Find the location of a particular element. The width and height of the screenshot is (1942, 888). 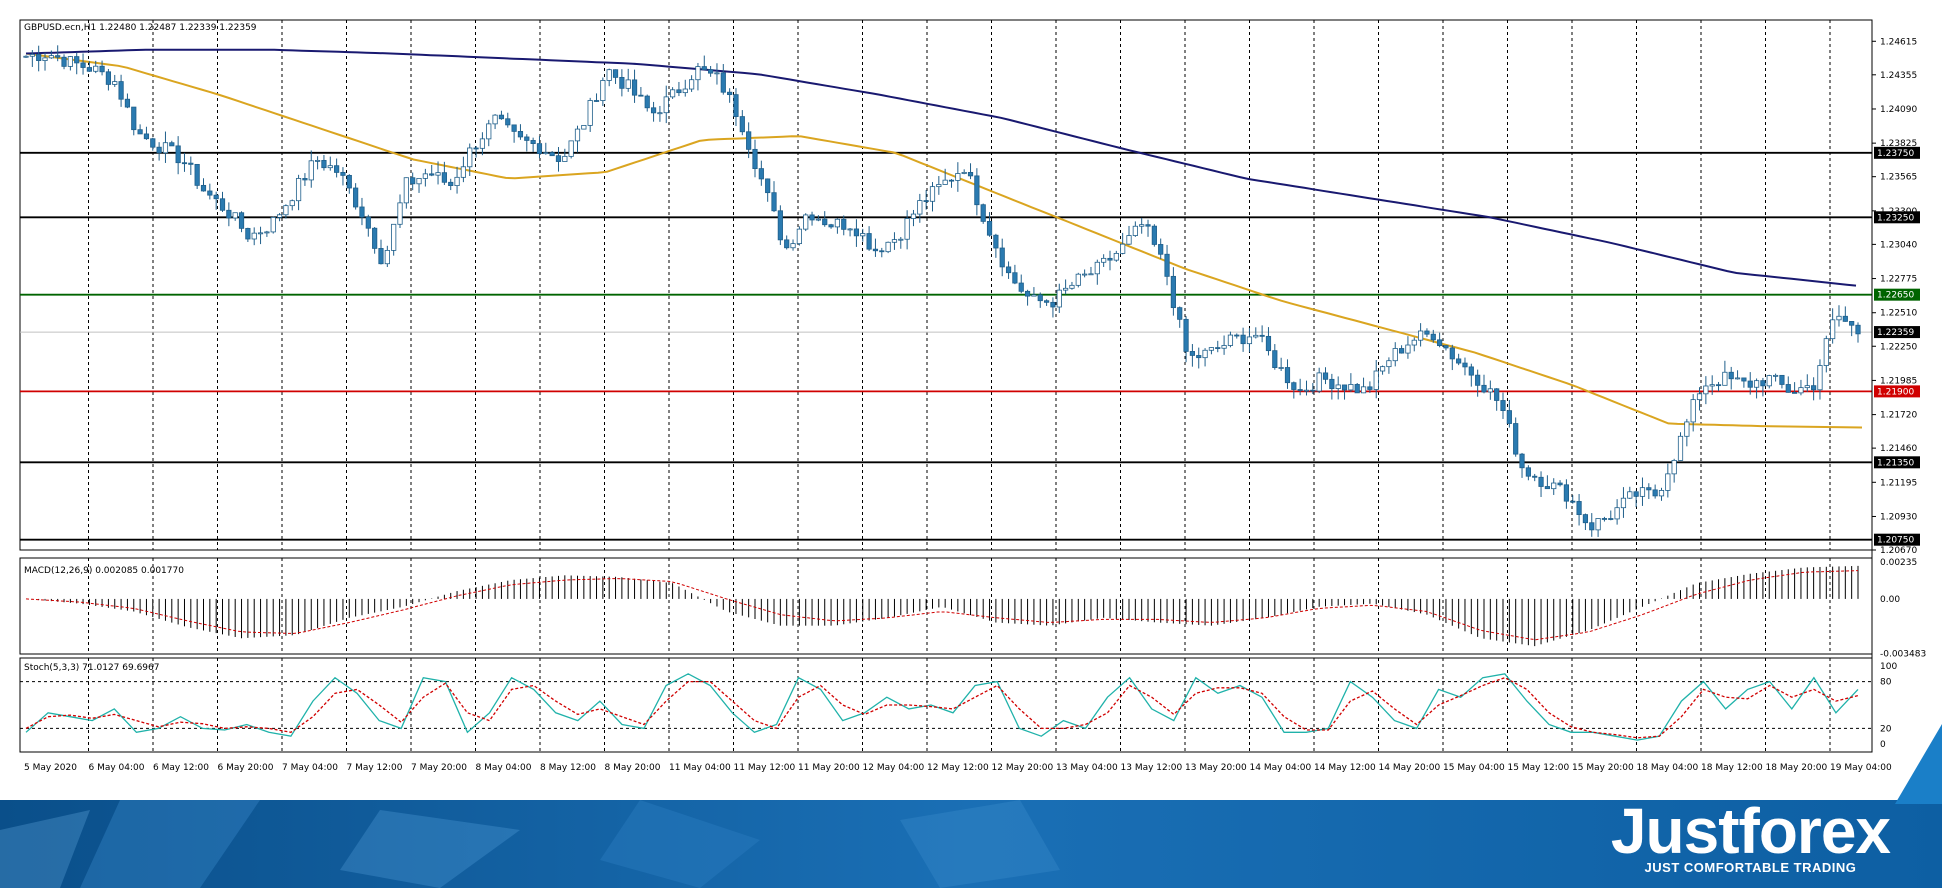

macd-signal-line is located at coordinates (942, 605).